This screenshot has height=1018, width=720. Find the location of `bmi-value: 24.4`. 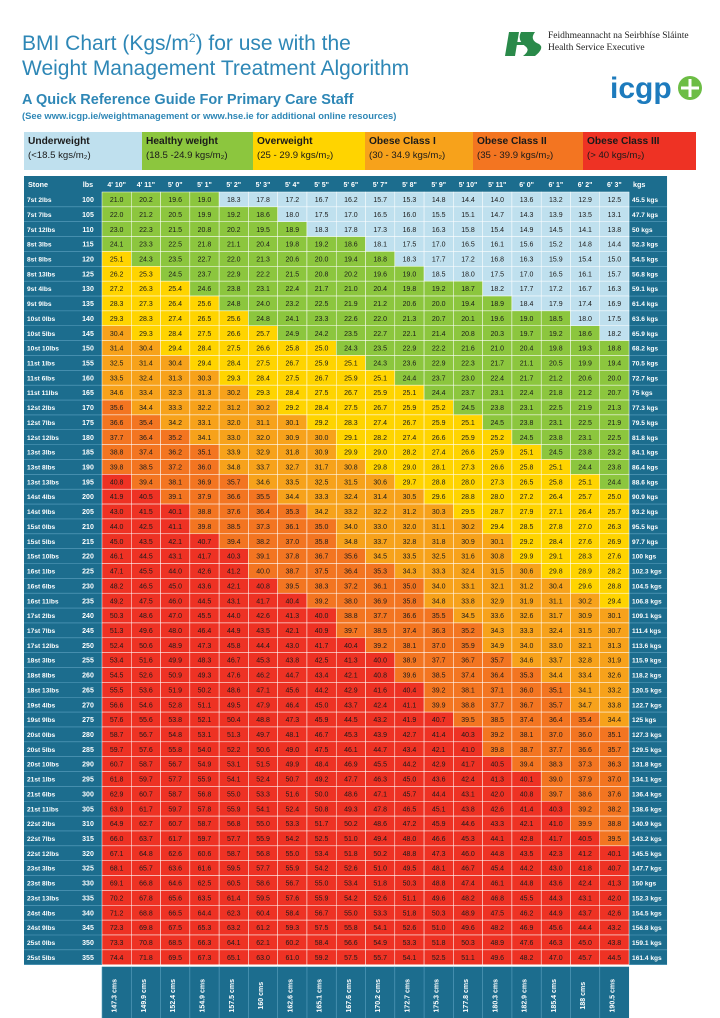

bmi-value: 24.4 is located at coordinates (585, 468).